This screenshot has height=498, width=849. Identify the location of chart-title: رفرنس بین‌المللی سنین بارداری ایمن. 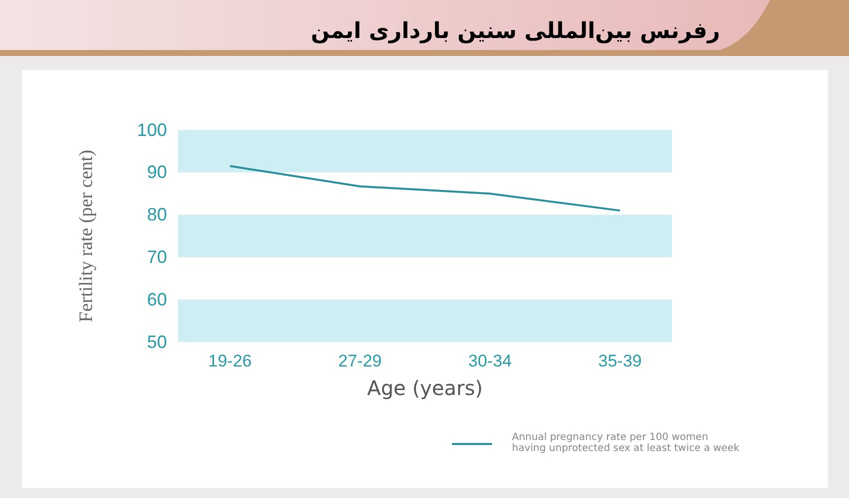
(515, 31).